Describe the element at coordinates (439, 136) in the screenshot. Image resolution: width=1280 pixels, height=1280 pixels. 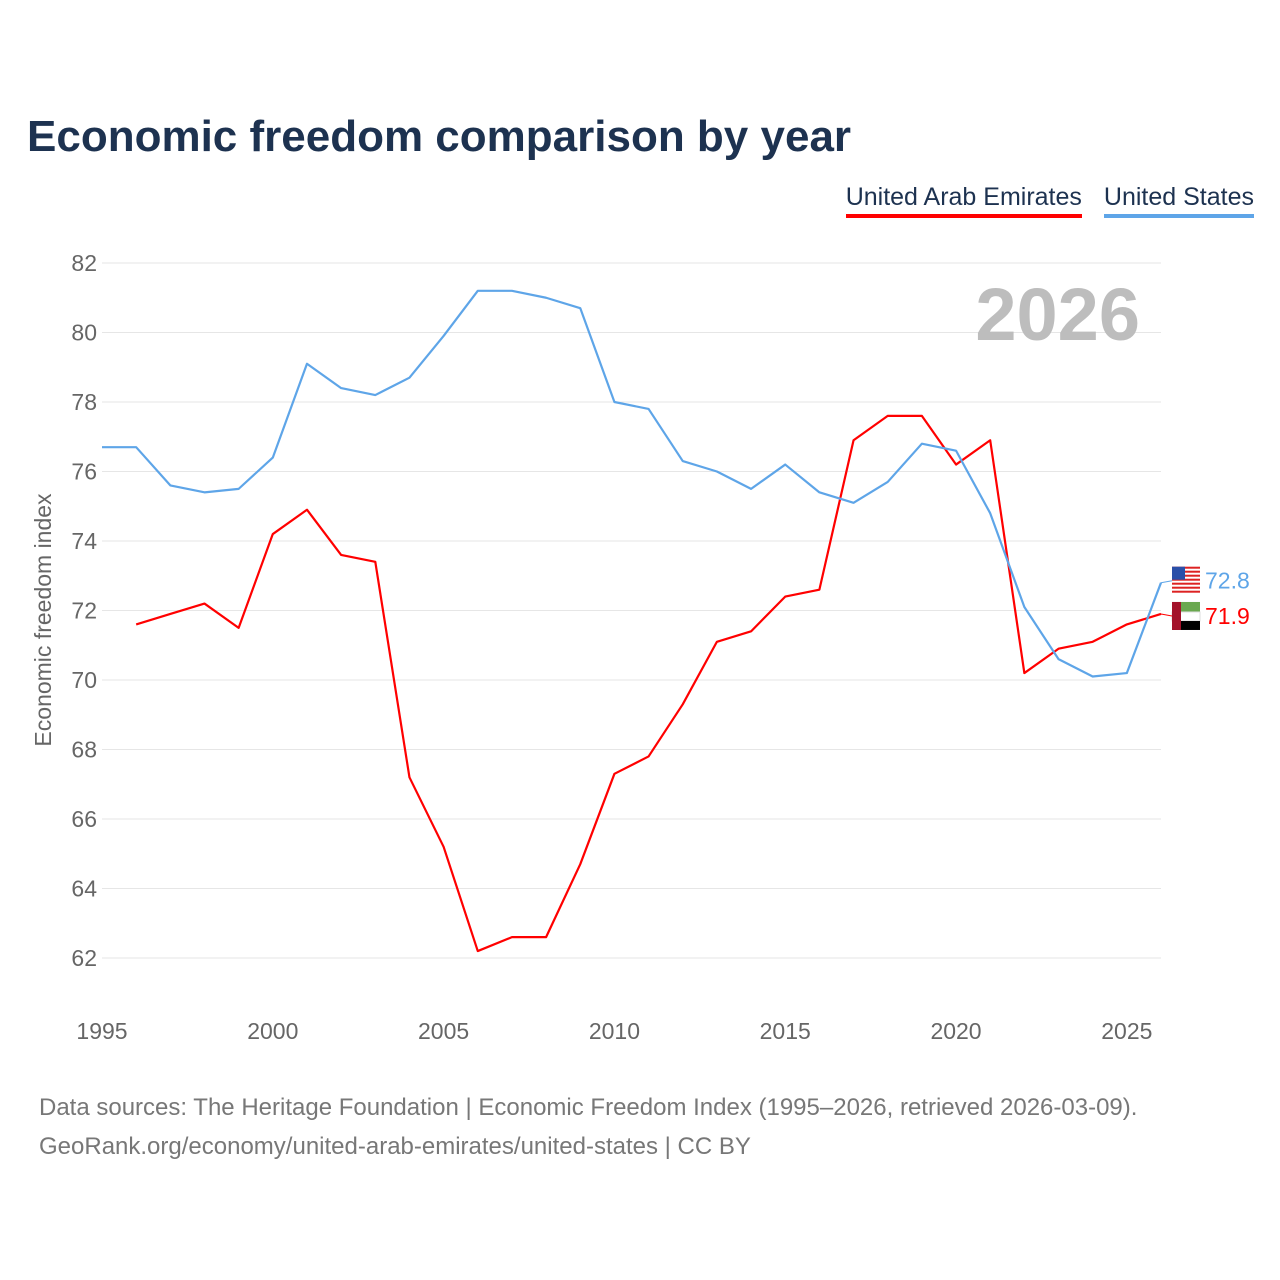
I see `chart-title: Economic freedom comparison by year` at that location.